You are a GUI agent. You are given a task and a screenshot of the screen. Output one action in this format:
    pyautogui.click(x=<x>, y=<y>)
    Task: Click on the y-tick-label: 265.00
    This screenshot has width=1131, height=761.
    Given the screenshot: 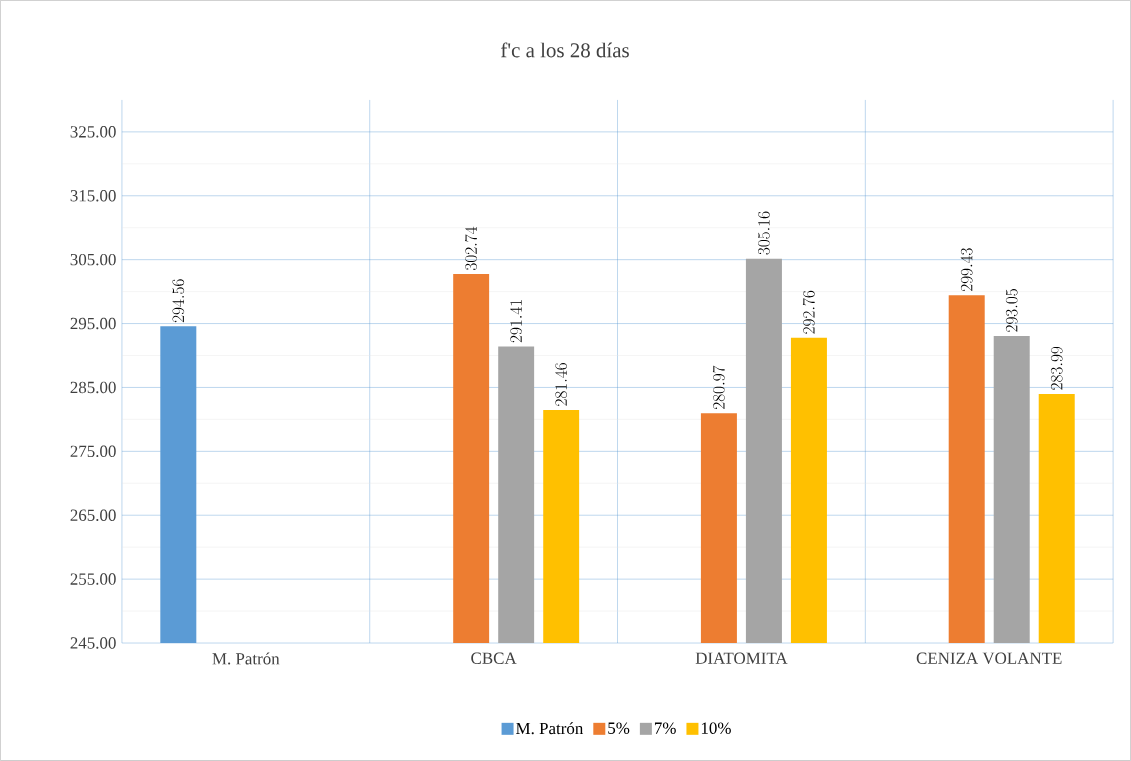 What is the action you would take?
    pyautogui.click(x=93, y=515)
    